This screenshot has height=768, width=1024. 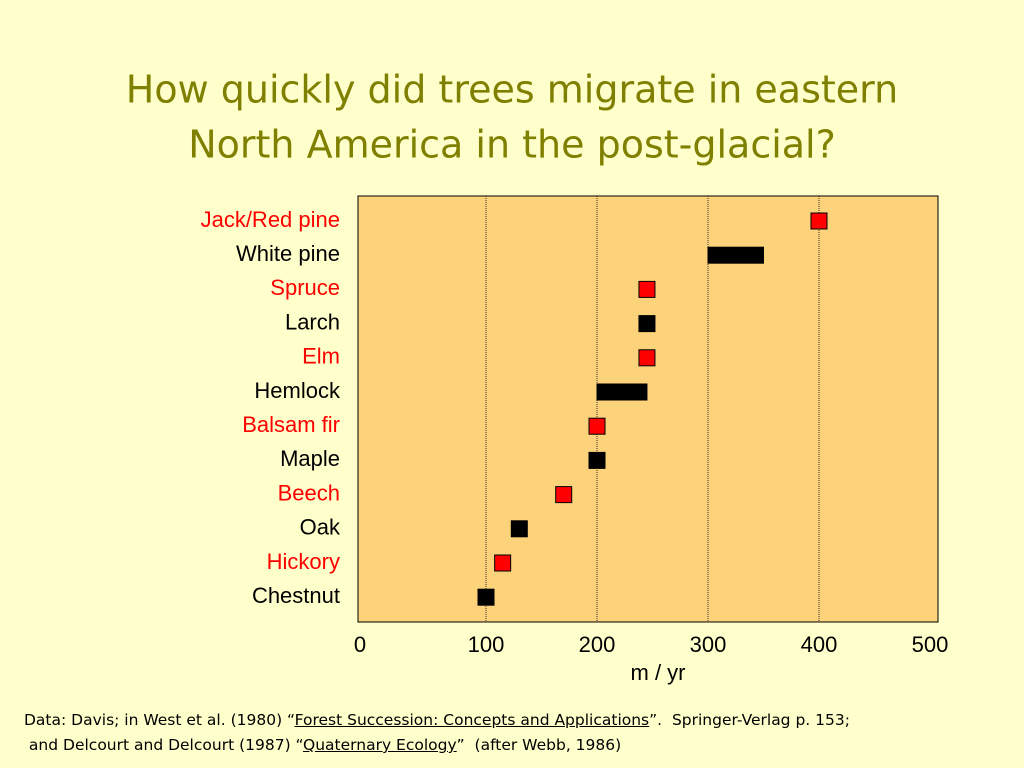 What do you see at coordinates (288, 253) in the screenshot?
I see `category-label: White pine` at bounding box center [288, 253].